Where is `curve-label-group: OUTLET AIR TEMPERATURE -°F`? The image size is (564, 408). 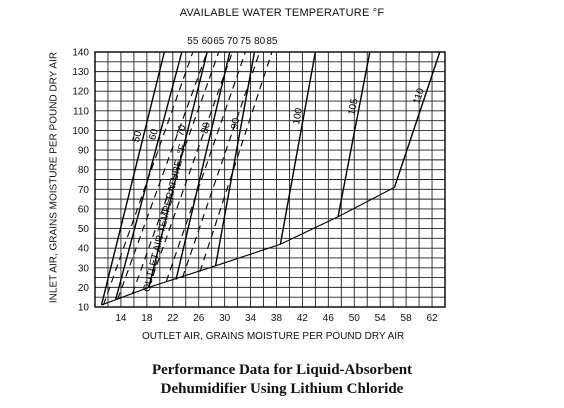
curve-label-group: OUTLET AIR TEMPERATURE -°F is located at coordinates (165, 218).